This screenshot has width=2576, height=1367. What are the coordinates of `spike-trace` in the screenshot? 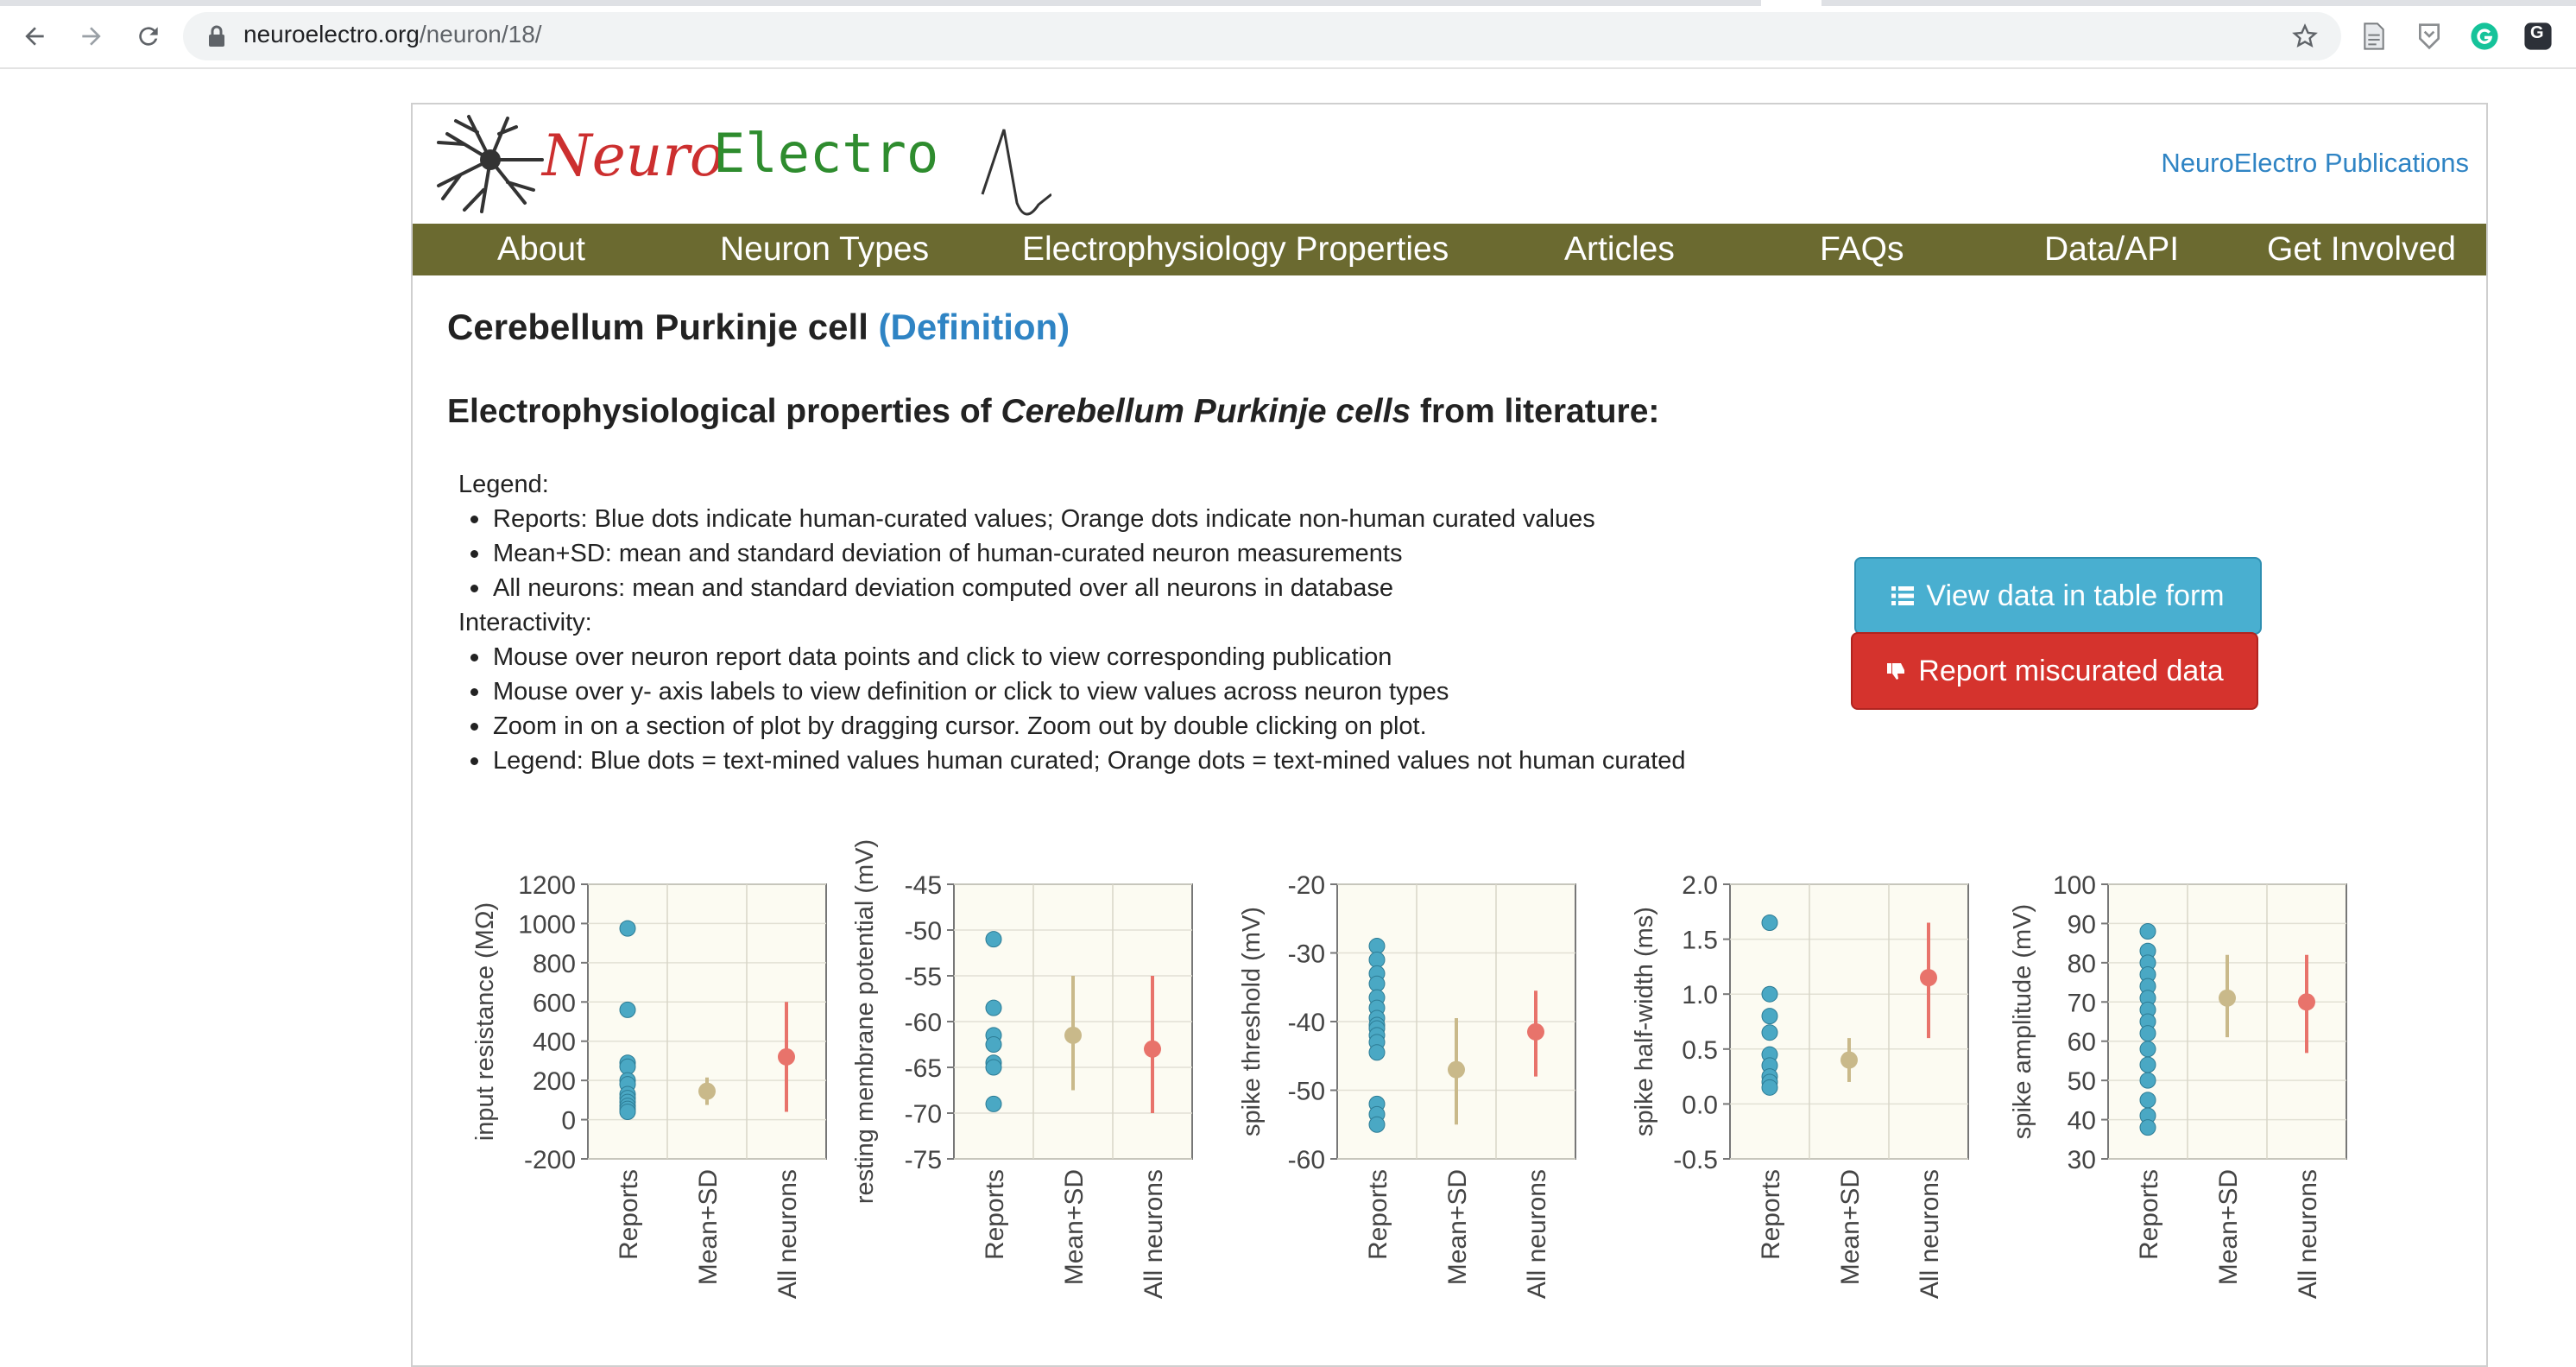 It's located at (1016, 172).